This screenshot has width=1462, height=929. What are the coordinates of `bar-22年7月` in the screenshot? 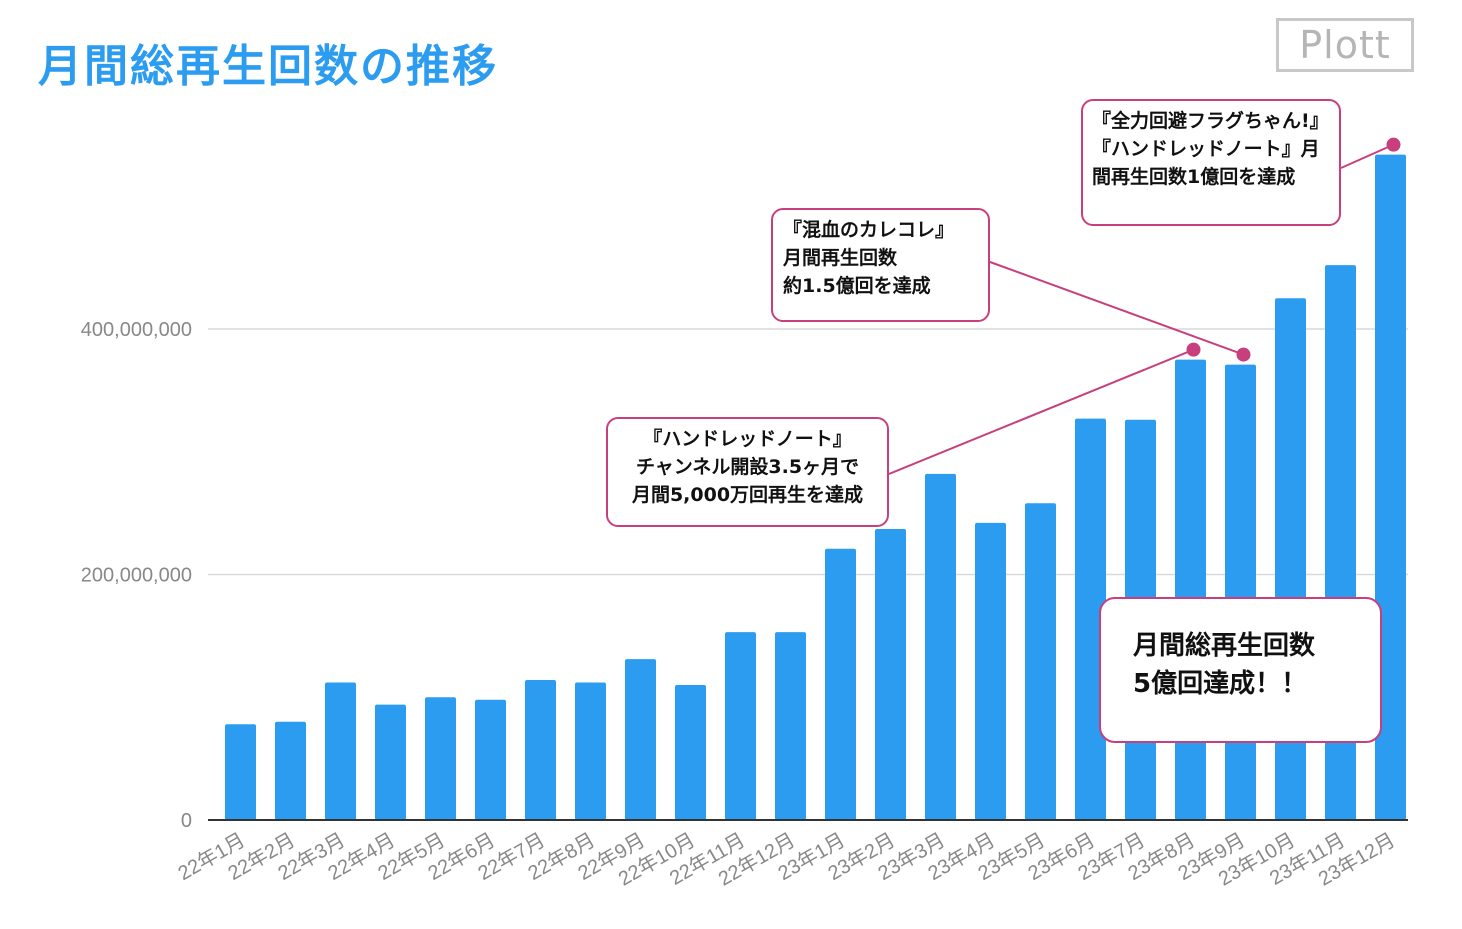 It's located at (540, 750).